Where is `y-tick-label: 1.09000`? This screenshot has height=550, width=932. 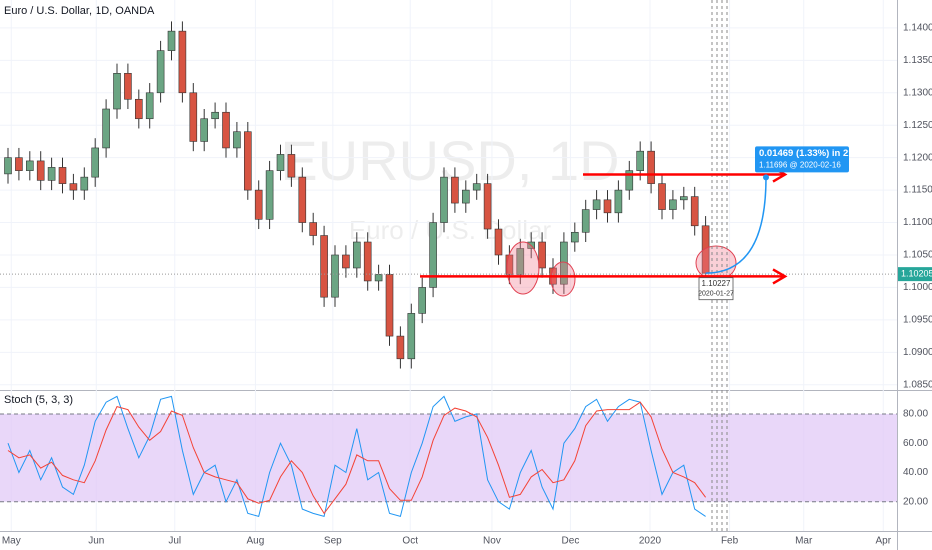 y-tick-label: 1.09000 is located at coordinates (917, 352).